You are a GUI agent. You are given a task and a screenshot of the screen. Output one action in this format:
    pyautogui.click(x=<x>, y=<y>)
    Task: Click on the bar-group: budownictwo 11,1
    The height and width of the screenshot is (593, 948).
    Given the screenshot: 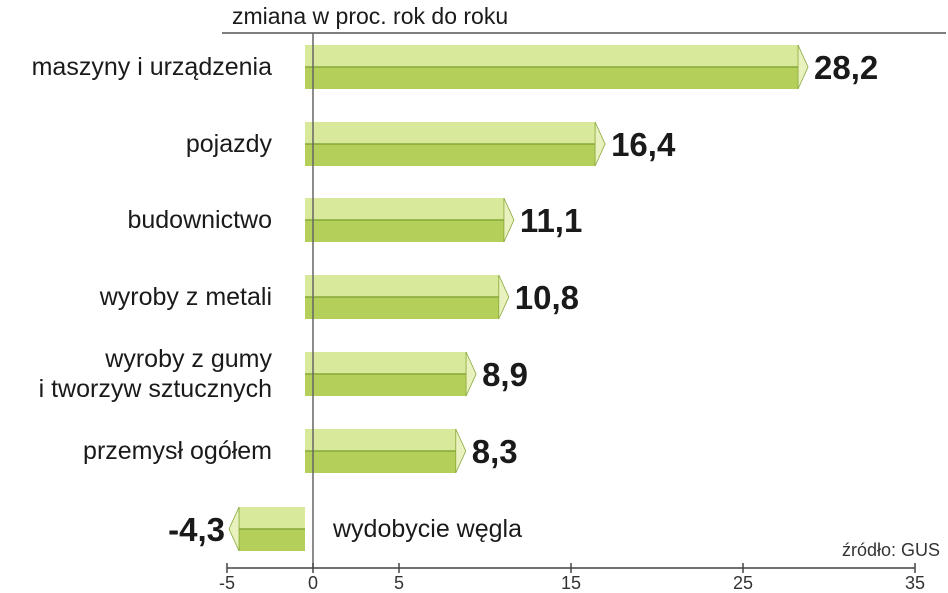 What is the action you would take?
    pyautogui.click(x=354, y=220)
    